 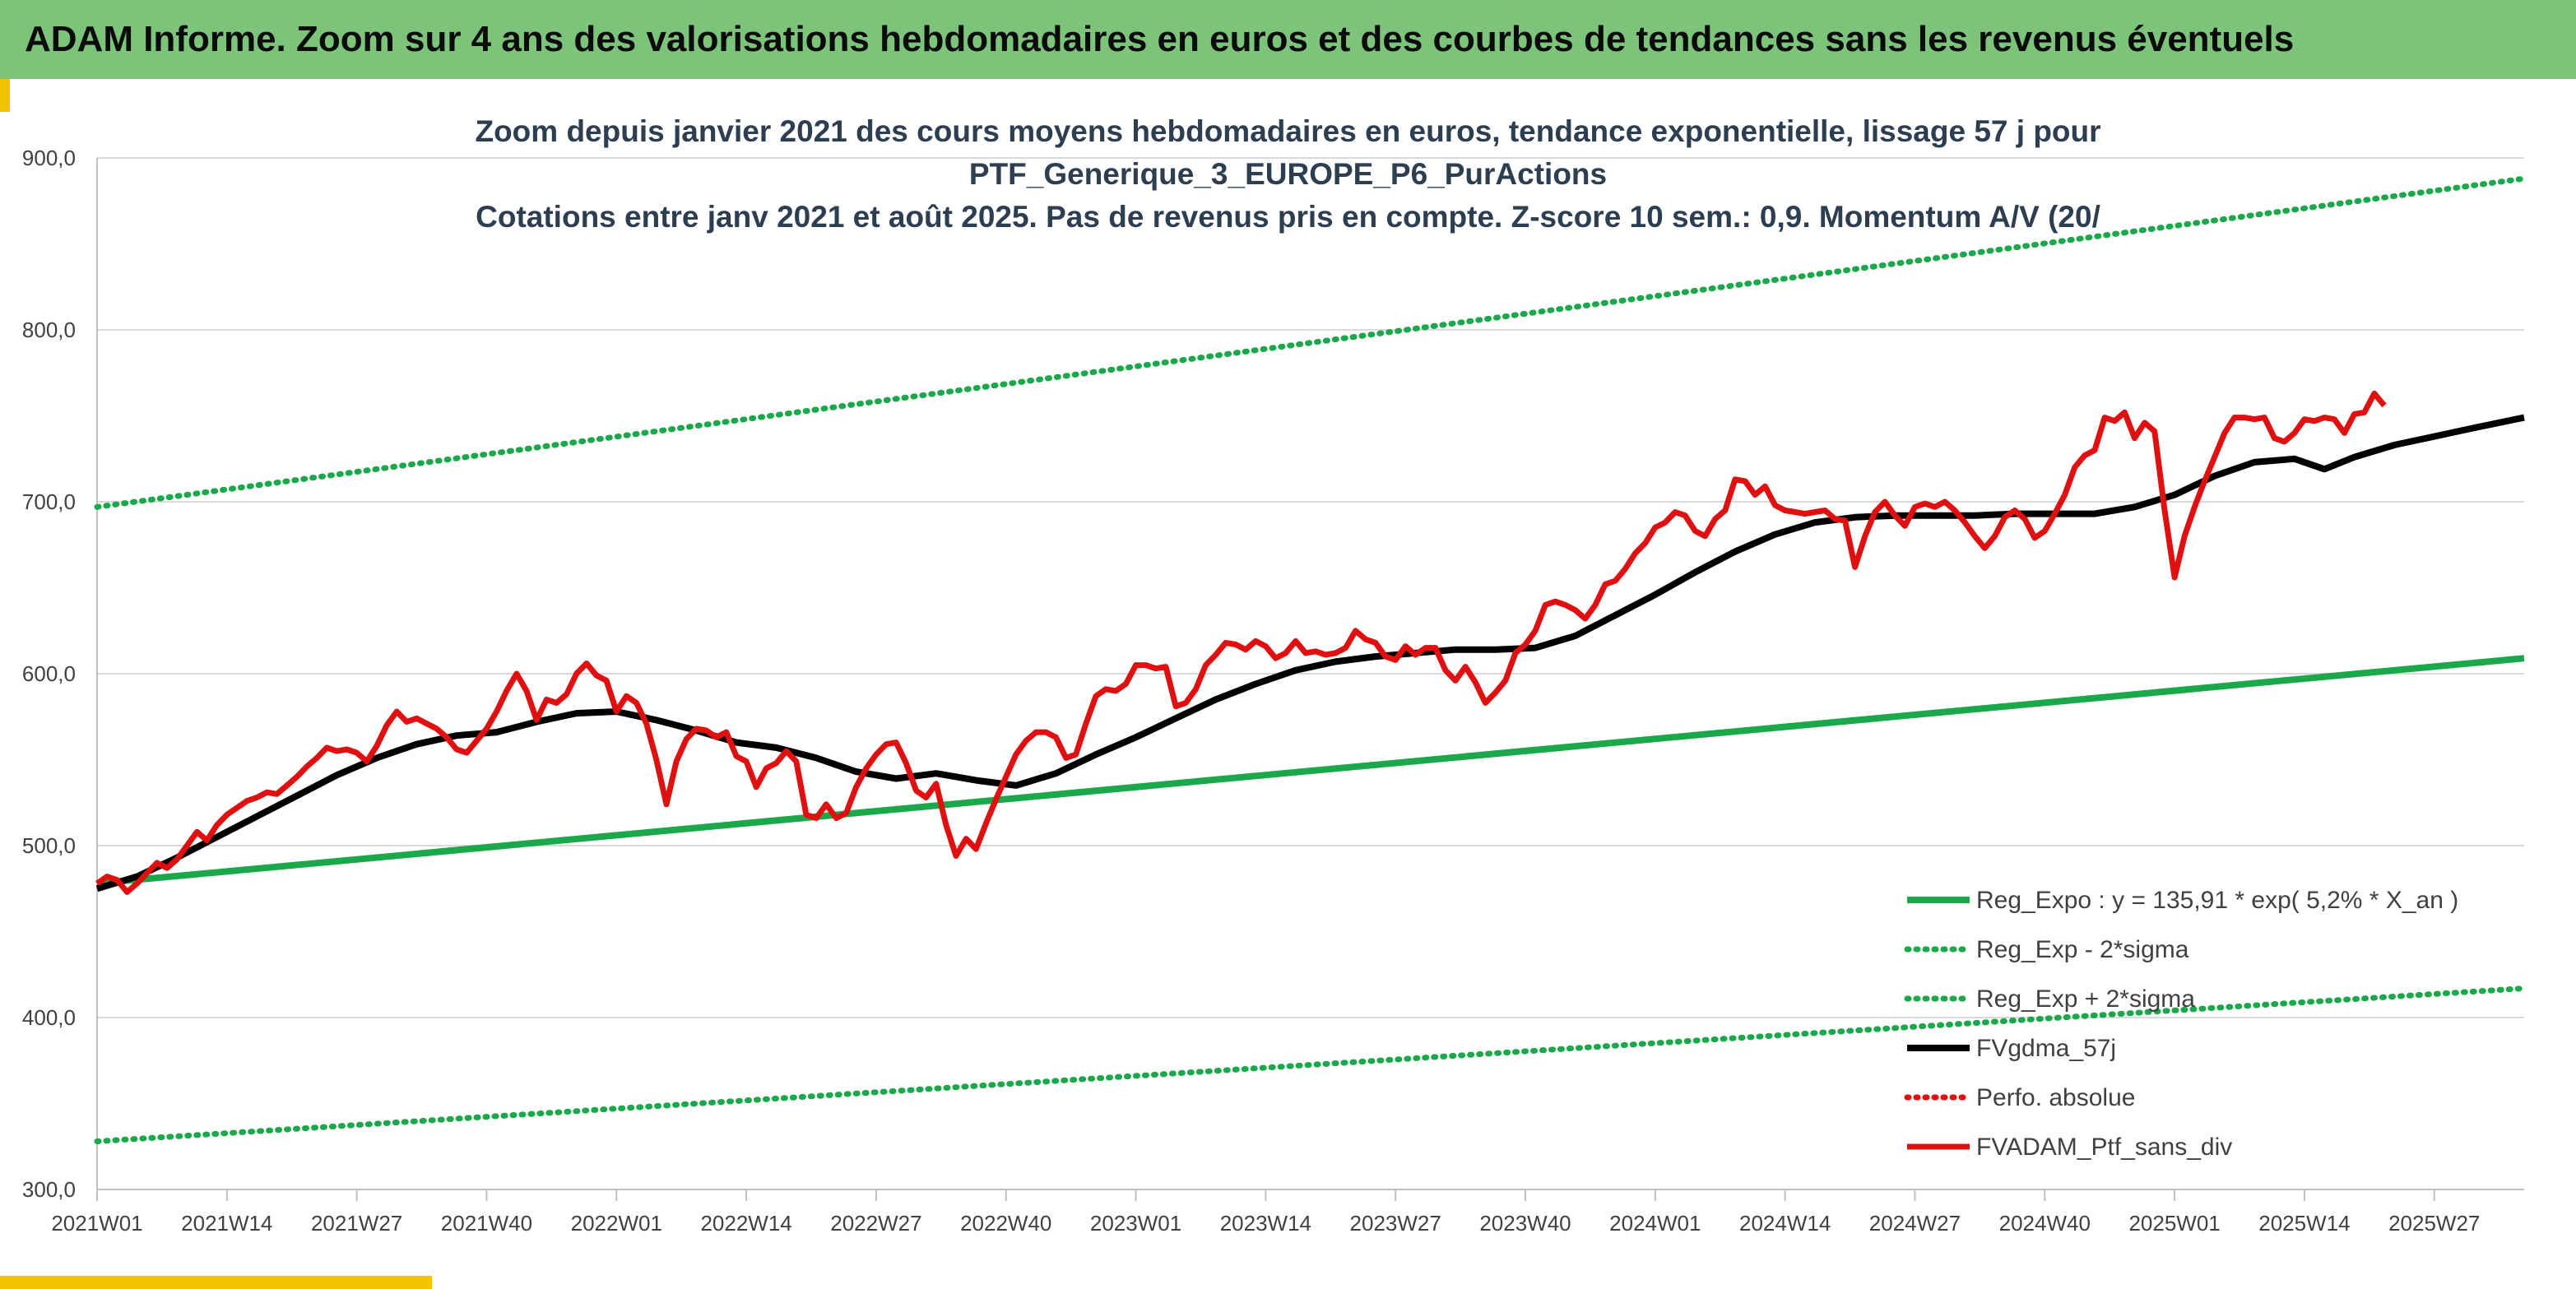 I want to click on x-tick-label: 2023W01, so click(x=1136, y=1223).